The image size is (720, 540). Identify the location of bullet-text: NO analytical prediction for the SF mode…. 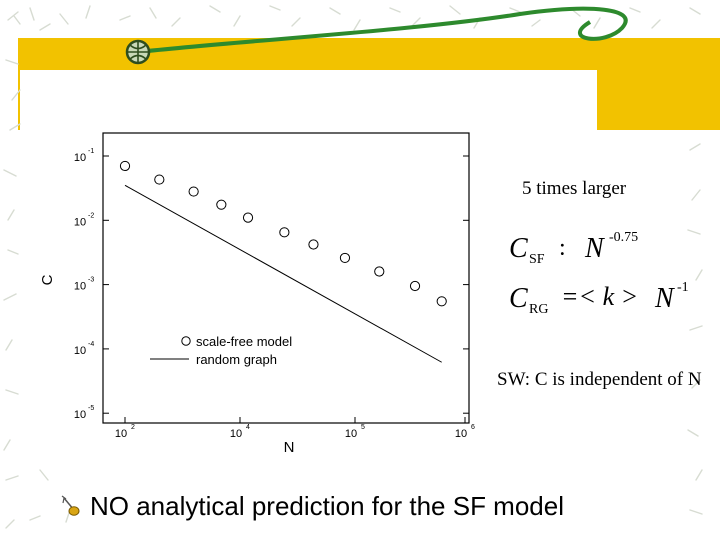
(327, 506).